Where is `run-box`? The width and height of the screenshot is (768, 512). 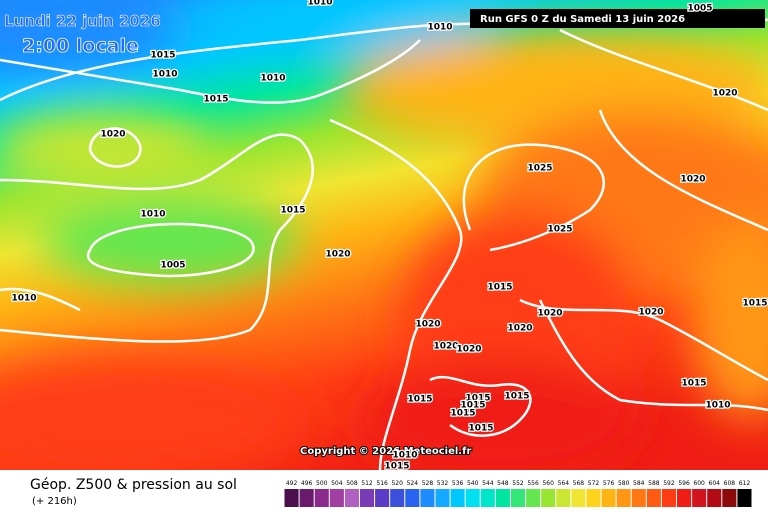 run-box is located at coordinates (617, 18).